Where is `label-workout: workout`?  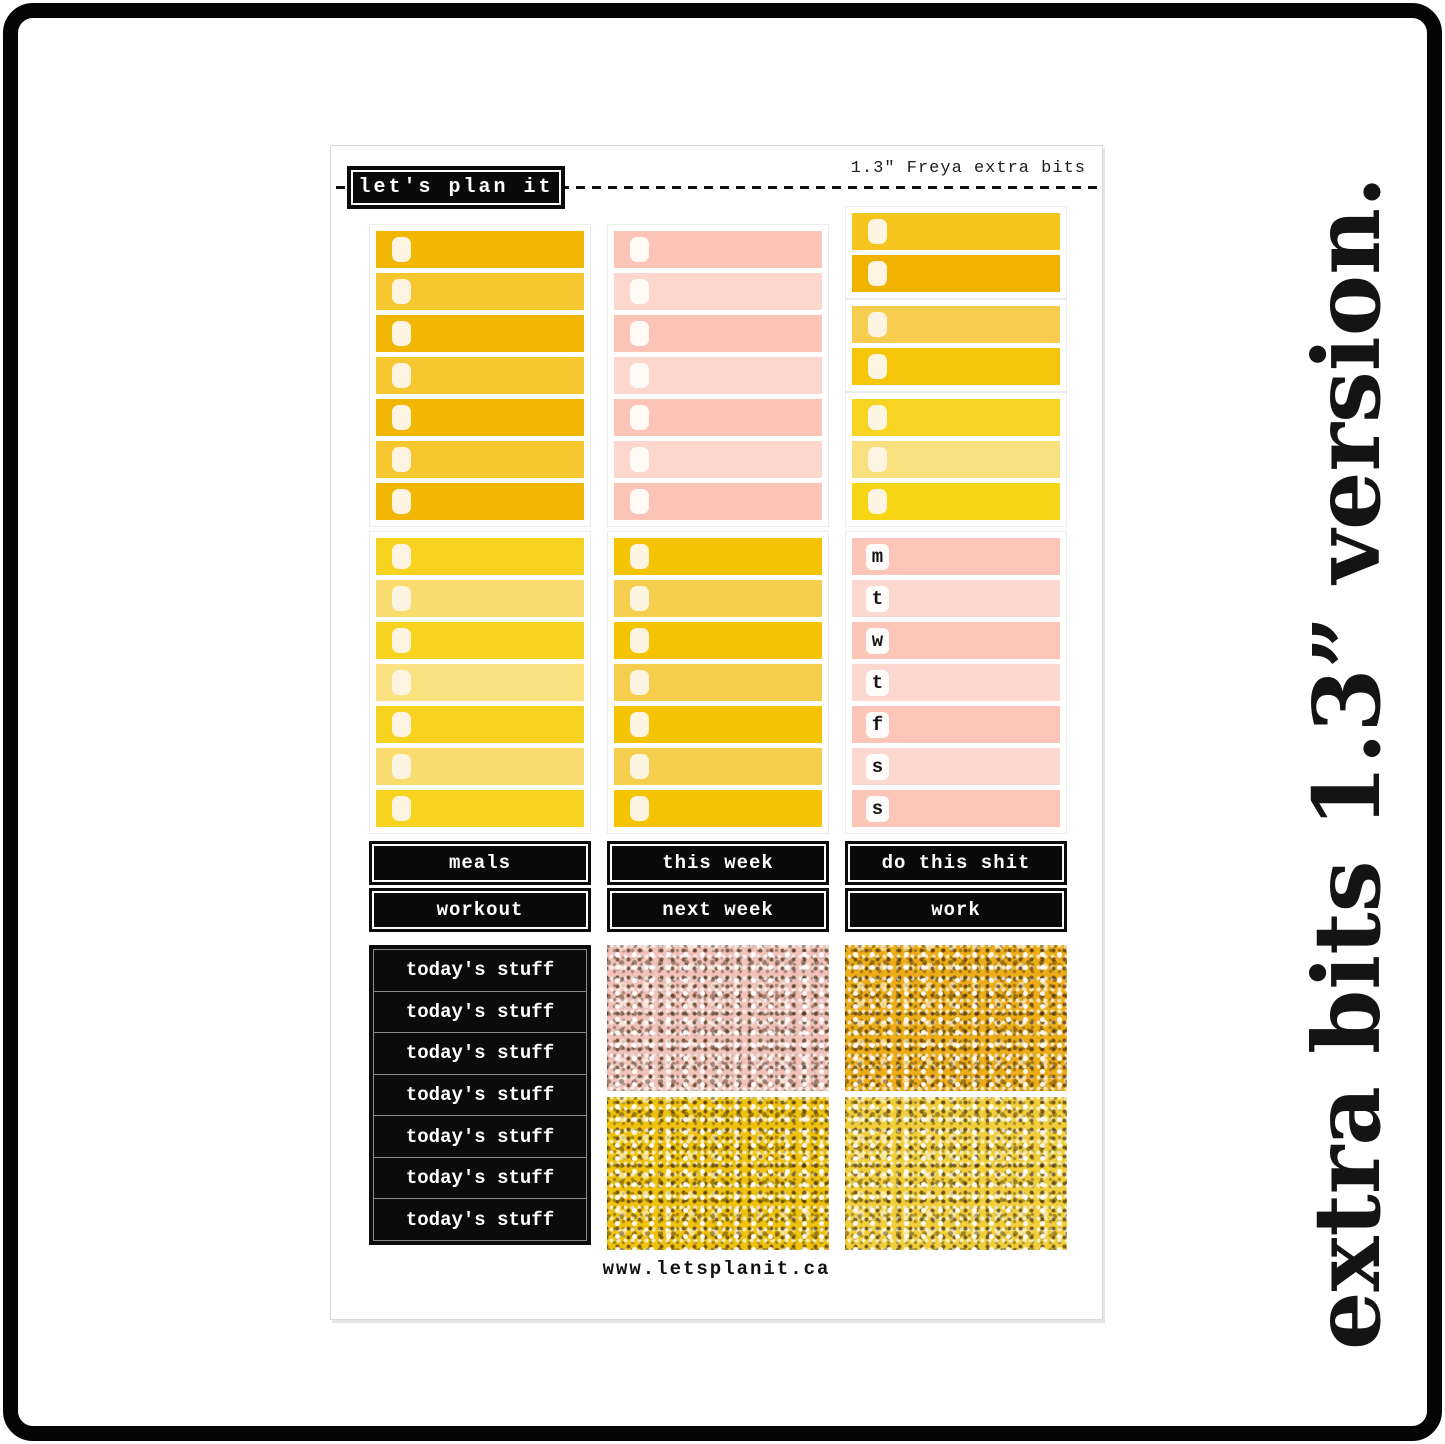 label-workout: workout is located at coordinates (480, 910).